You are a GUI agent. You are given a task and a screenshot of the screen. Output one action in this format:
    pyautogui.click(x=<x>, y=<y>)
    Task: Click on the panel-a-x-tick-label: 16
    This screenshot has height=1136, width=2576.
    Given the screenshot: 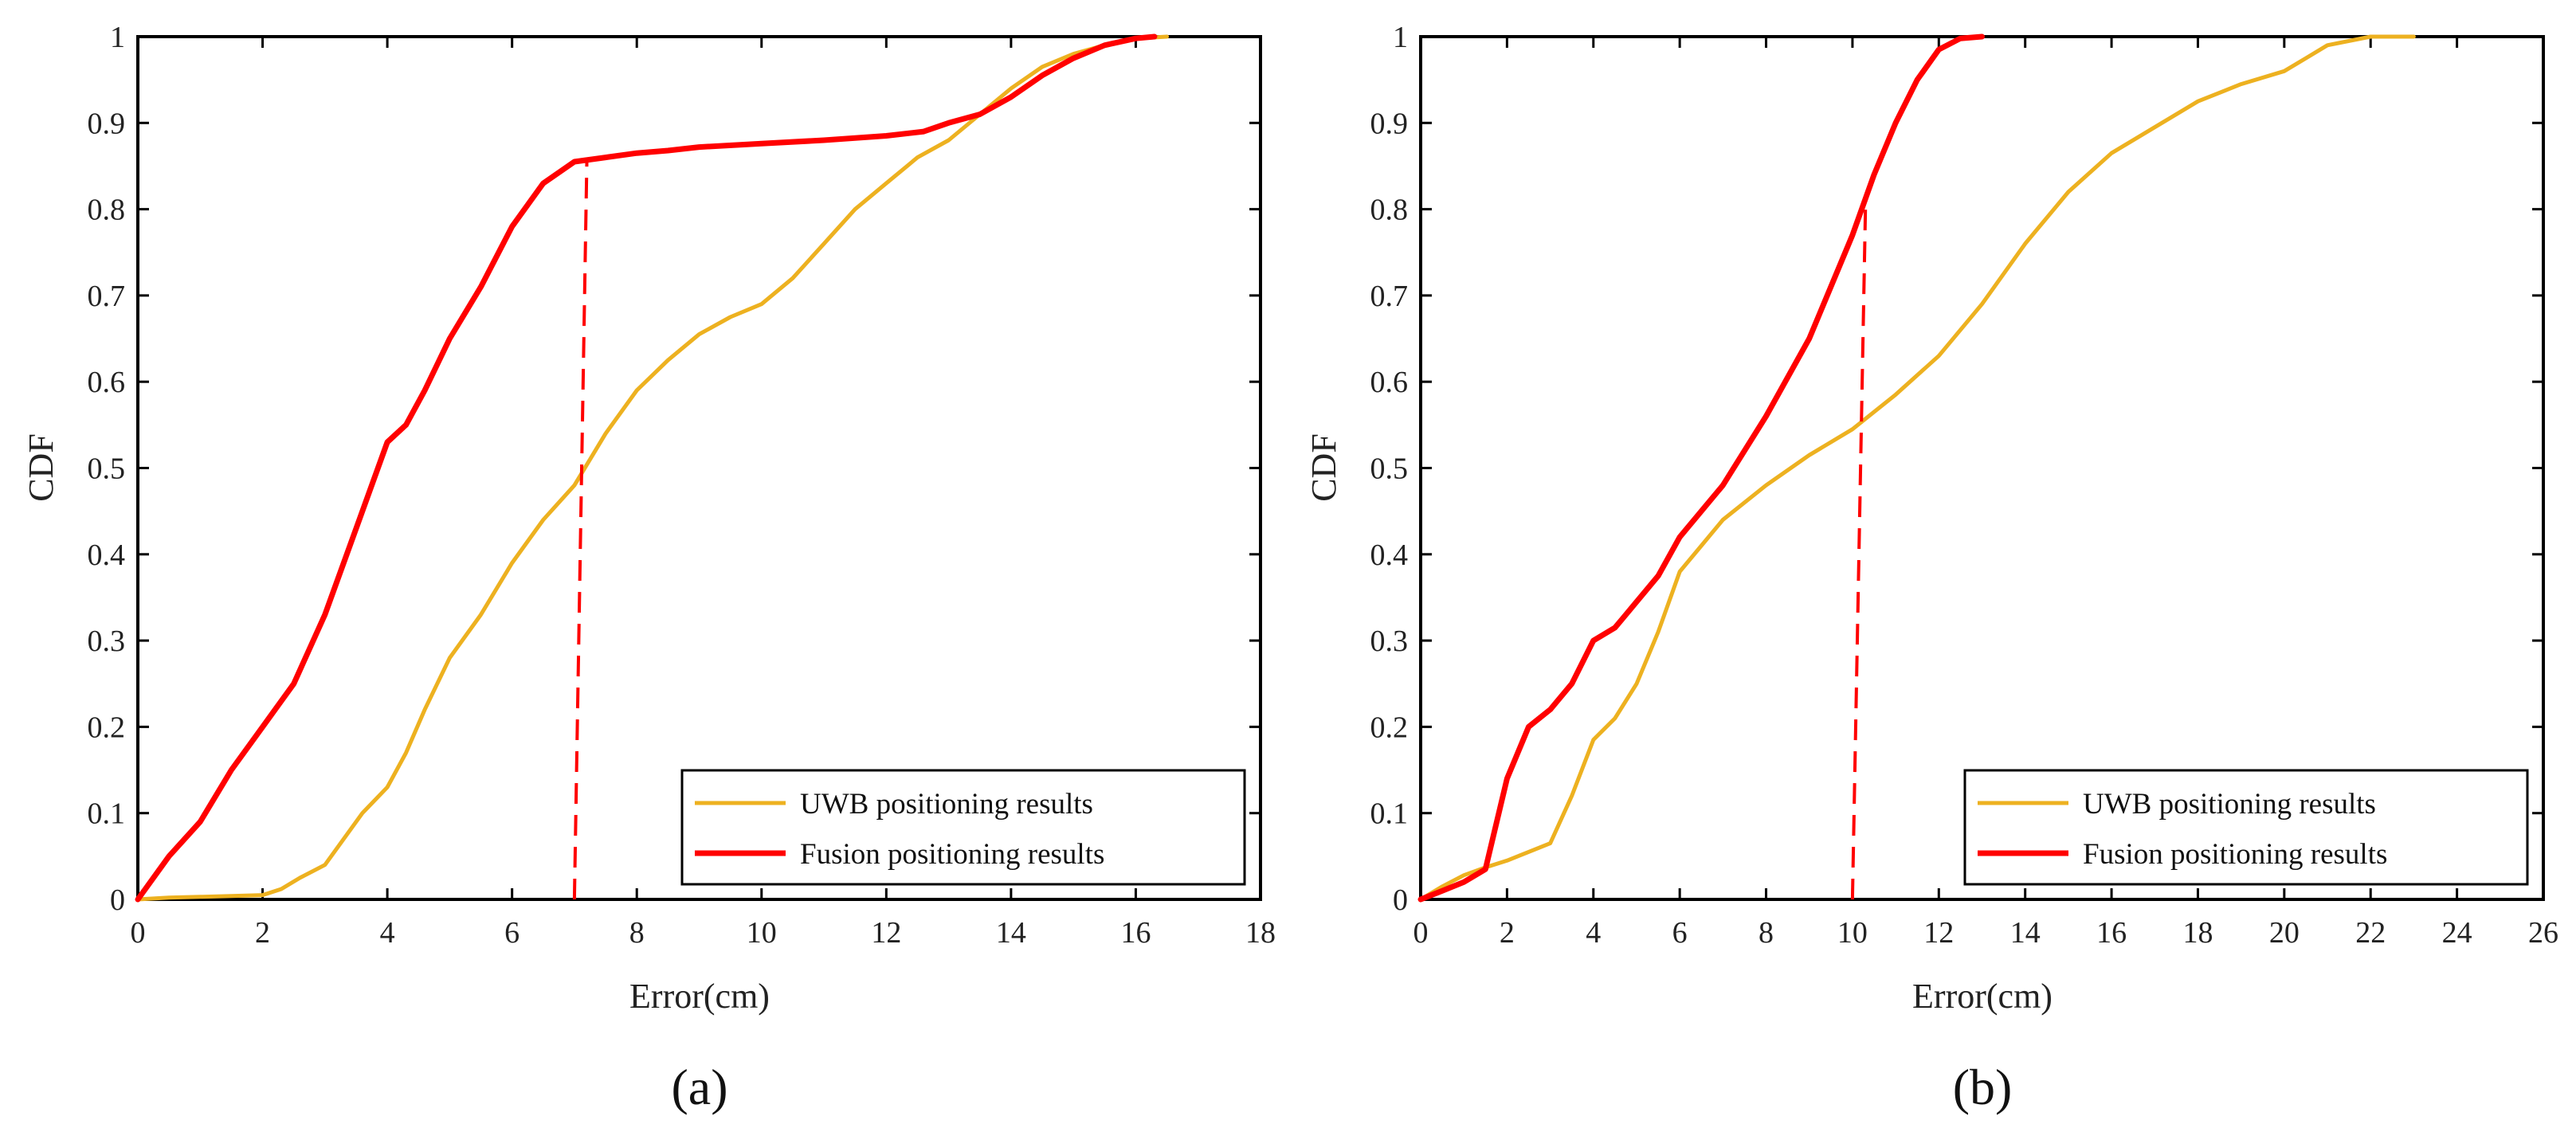 What is the action you would take?
    pyautogui.click(x=1135, y=933)
    